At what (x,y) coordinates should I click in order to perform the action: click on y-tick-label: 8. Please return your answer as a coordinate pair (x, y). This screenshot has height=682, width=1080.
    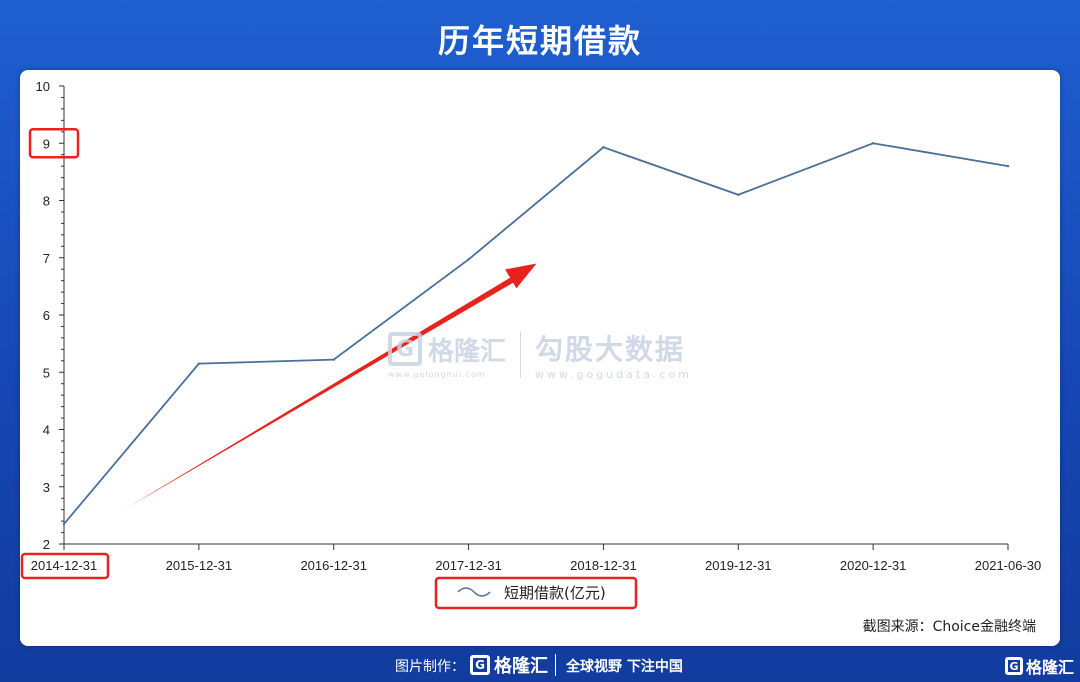
    Looking at the image, I should click on (46, 201).